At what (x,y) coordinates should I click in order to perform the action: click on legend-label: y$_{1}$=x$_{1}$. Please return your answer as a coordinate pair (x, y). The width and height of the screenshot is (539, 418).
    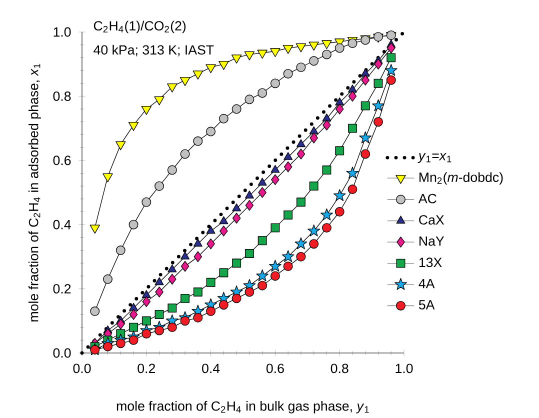
    Looking at the image, I should click on (435, 158).